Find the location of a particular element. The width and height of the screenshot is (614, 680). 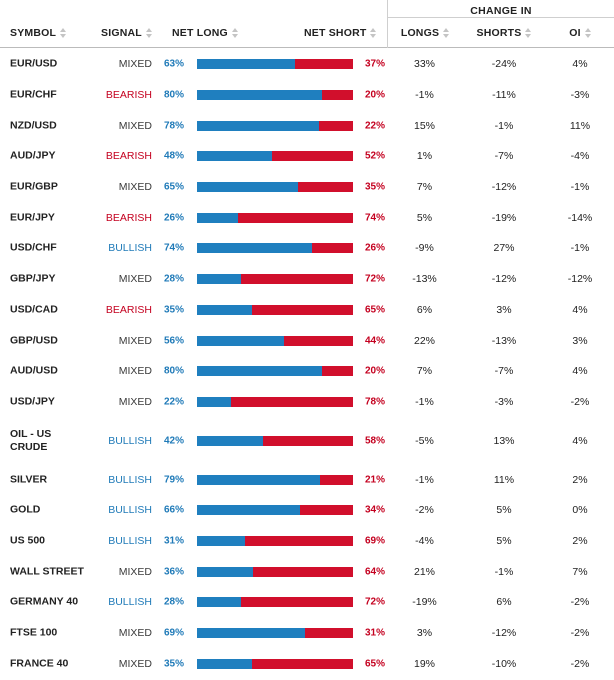

symbol-cell: GOLD is located at coordinates (25, 509).